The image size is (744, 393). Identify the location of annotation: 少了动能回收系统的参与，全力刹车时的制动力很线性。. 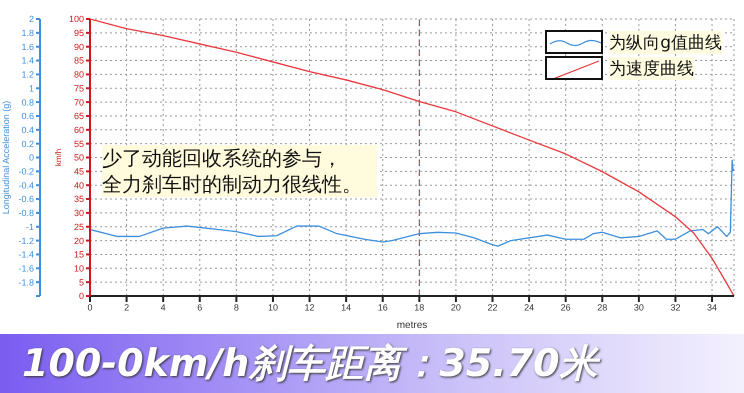
(239, 171).